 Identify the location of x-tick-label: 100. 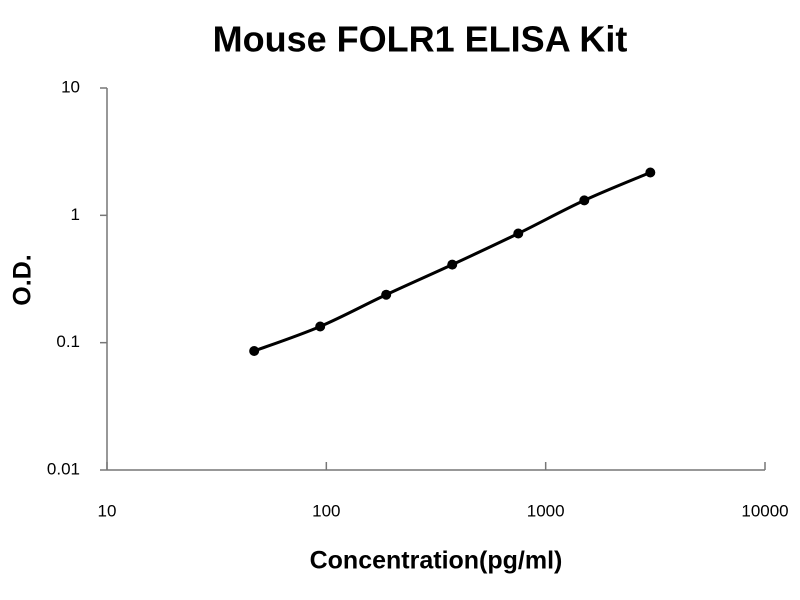
(326, 510).